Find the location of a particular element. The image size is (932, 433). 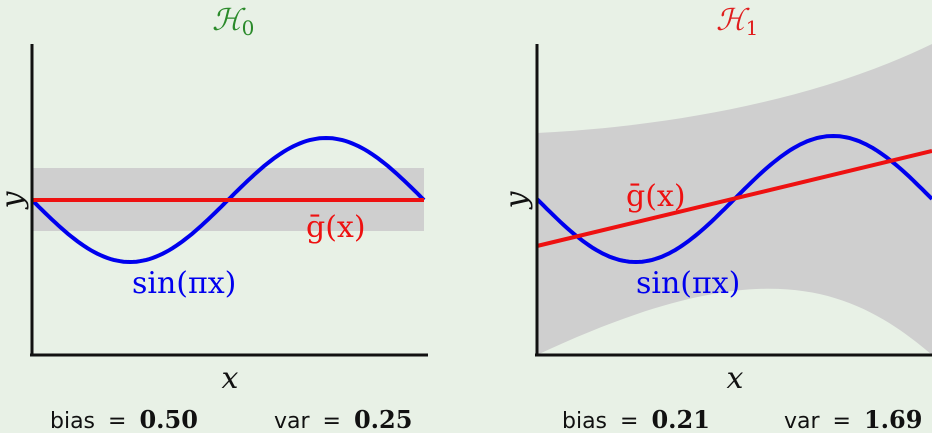

panel-h1-title-sub: 1 is located at coordinates (752, 28).